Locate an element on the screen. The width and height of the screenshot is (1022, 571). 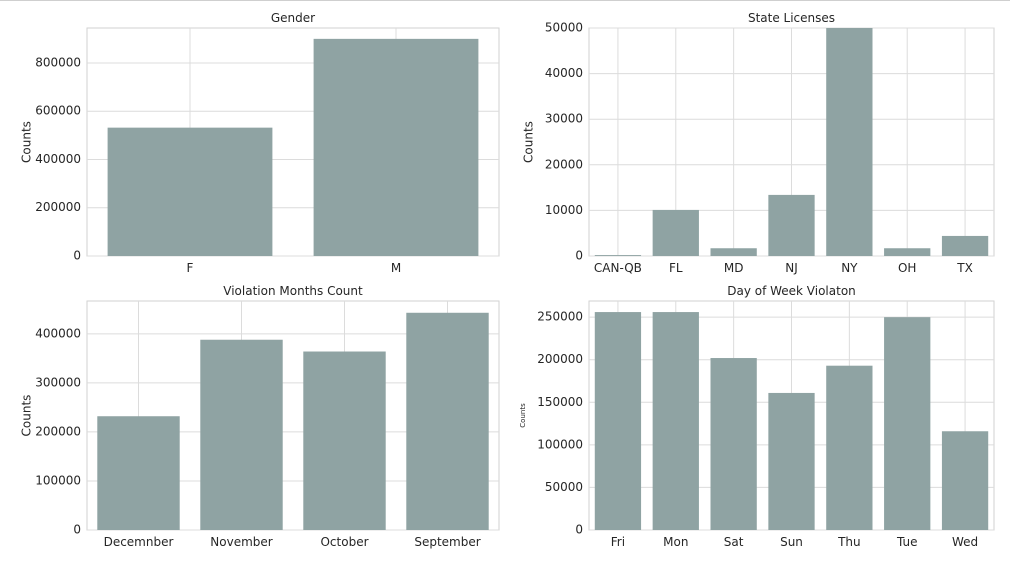
x-tick-label: OH is located at coordinates (907, 268).